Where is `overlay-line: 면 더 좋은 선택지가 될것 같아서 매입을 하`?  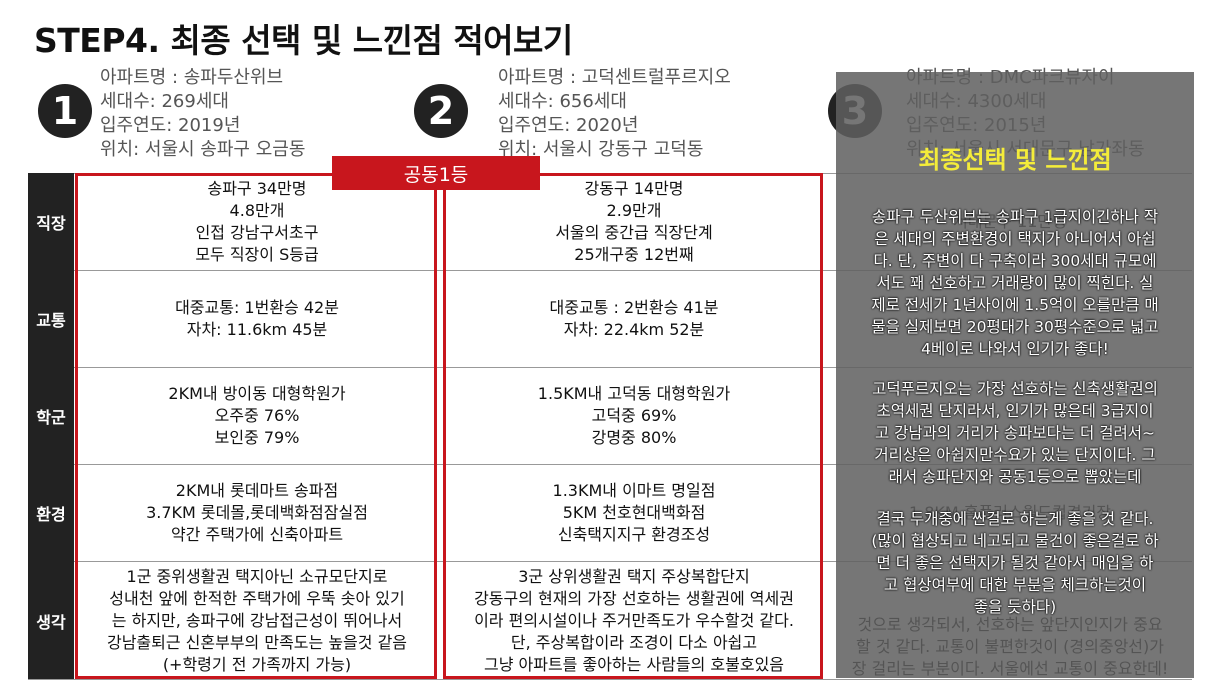 overlay-line: 면 더 좋은 선택지가 될것 같아서 매입을 하 is located at coordinates (1015, 563).